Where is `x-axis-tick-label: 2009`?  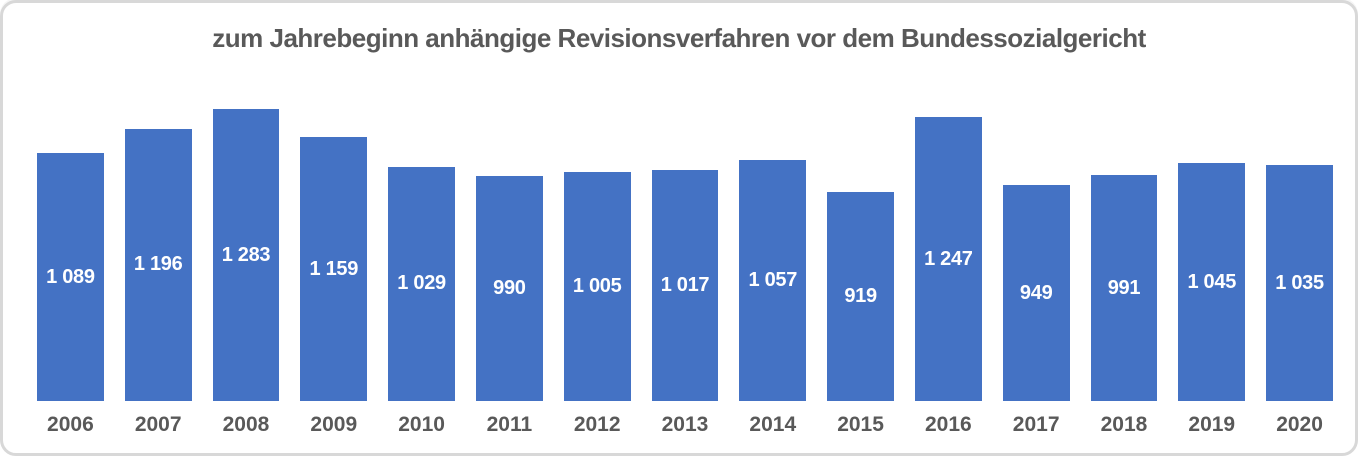
x-axis-tick-label: 2009 is located at coordinates (334, 424).